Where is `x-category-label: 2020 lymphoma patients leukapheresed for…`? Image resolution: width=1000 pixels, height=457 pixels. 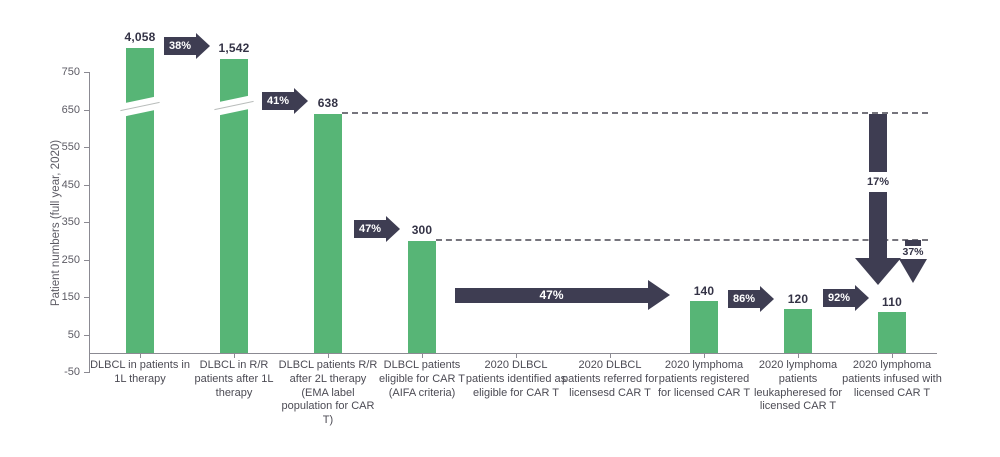 x-category-label: 2020 lymphoma patients leukapheresed for… is located at coordinates (798, 386).